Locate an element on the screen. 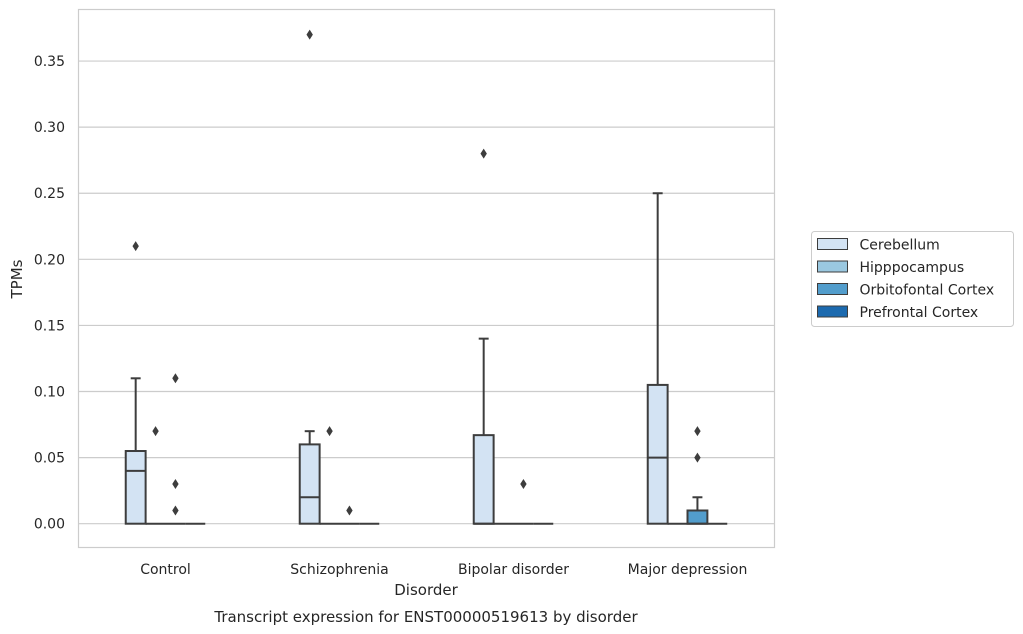 This screenshot has width=1023, height=634. legend-item: Cerebellum is located at coordinates (878, 246).